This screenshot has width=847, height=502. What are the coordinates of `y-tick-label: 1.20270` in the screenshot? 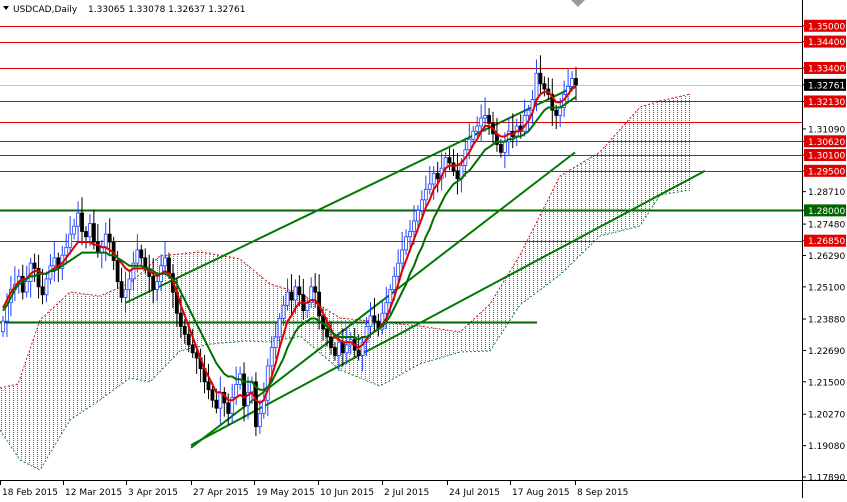 It's located at (826, 416).